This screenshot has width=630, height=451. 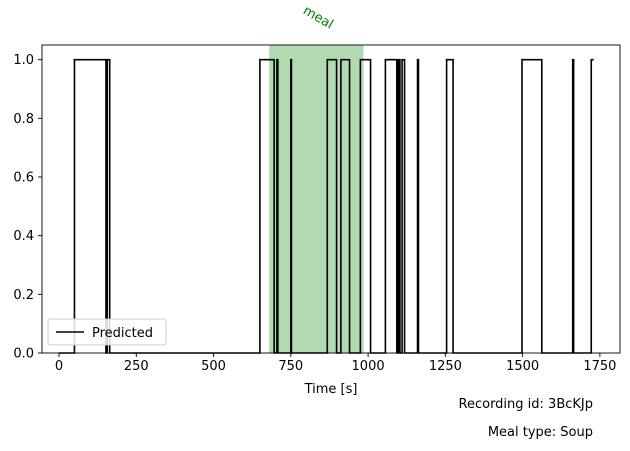 I want to click on x-tick-label: 1750, so click(x=599, y=366).